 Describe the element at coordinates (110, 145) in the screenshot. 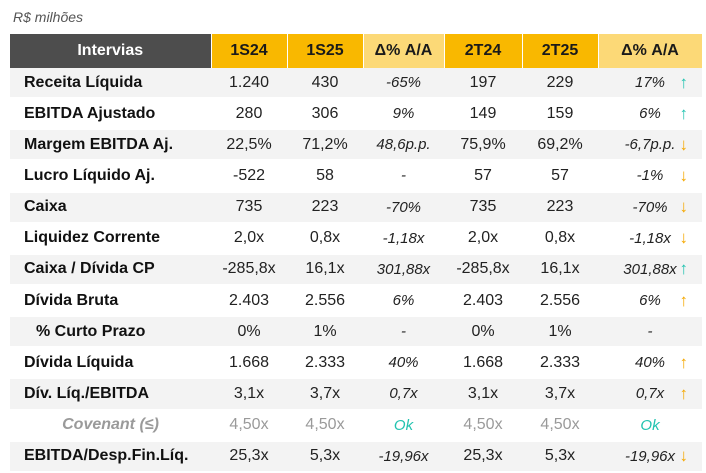

I see `row-label: Margem EBITDA Aj.` at that location.